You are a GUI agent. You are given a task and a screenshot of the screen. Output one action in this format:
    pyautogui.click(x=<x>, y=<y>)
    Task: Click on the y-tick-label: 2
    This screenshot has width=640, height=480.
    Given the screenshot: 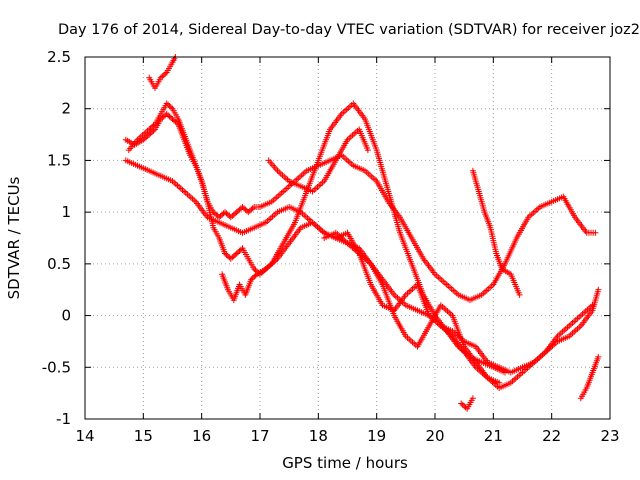 What is the action you would take?
    pyautogui.click(x=66, y=109)
    